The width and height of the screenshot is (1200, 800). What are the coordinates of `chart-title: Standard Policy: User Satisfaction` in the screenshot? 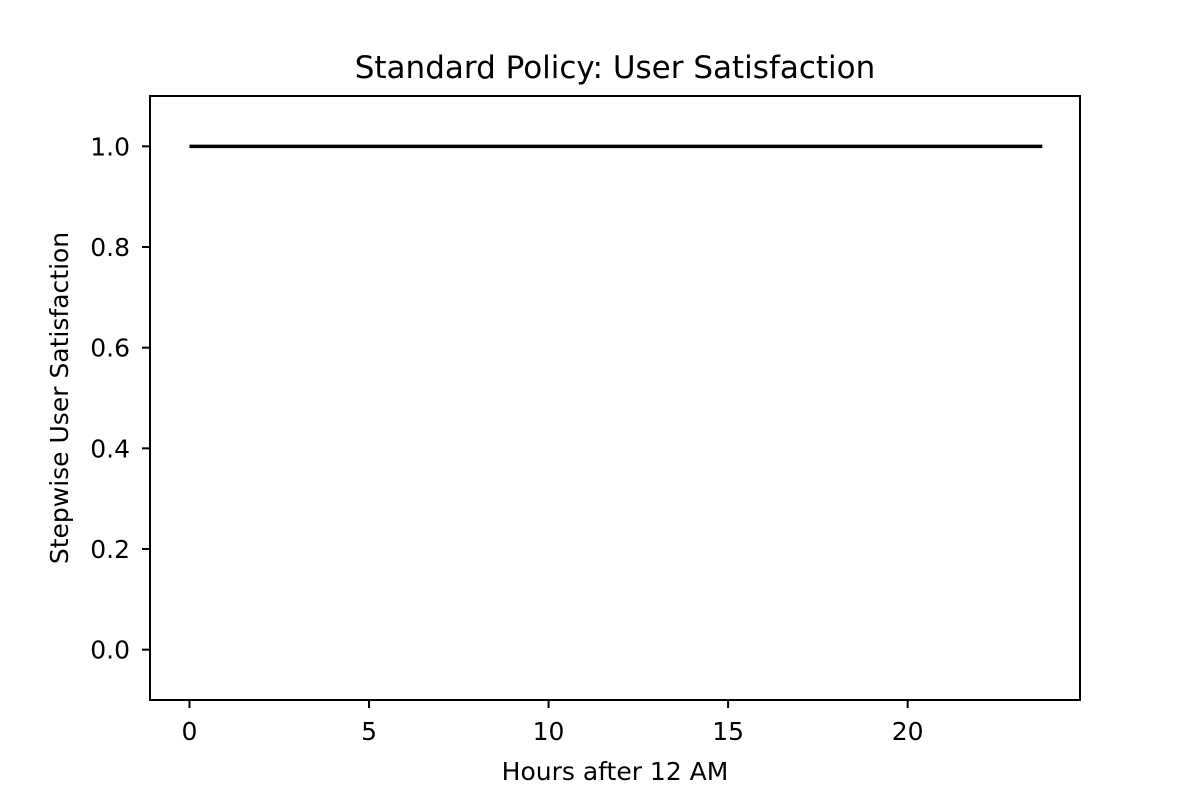 It's located at (615, 68).